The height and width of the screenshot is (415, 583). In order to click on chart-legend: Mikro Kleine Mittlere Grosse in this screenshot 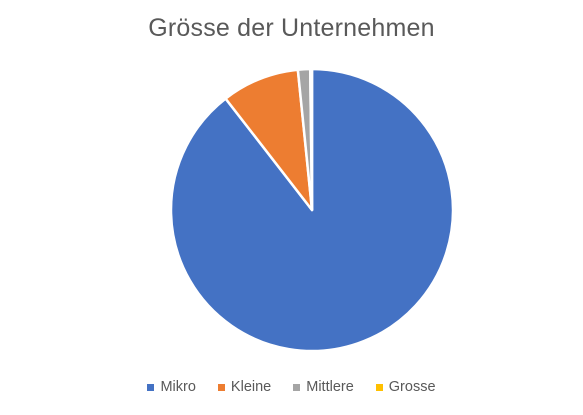, I will do `click(291, 387)`.